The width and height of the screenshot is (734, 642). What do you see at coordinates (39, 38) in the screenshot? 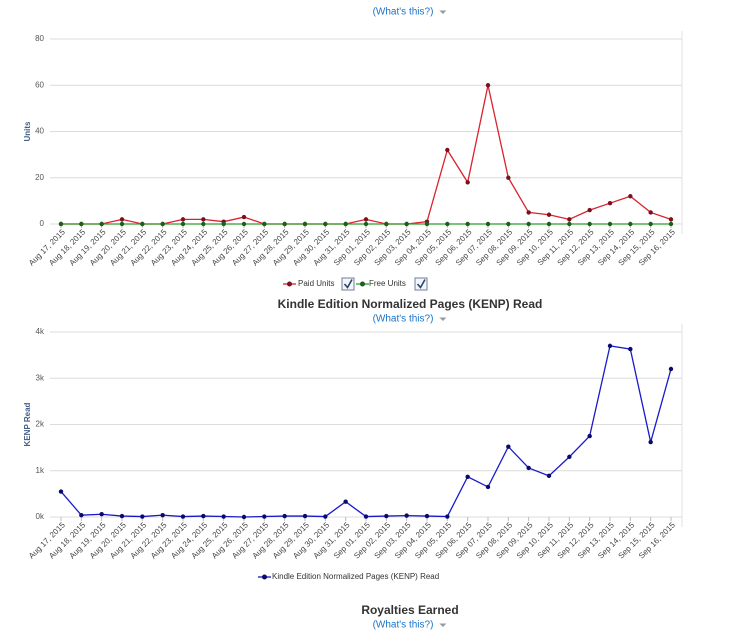
I see `y-tick-label: 80` at bounding box center [39, 38].